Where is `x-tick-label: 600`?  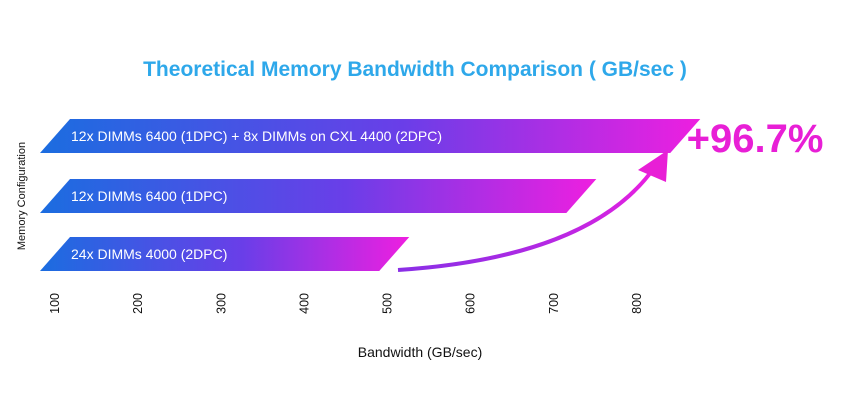 x-tick-label: 600 is located at coordinates (471, 303).